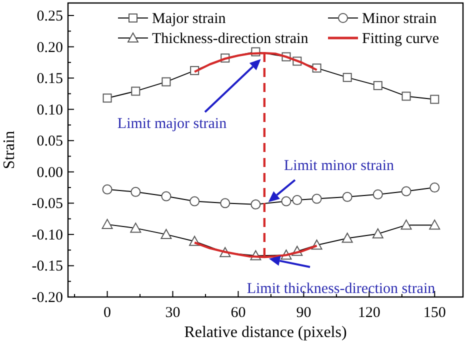  I want to click on annotation: Limit major strain, so click(172, 124).